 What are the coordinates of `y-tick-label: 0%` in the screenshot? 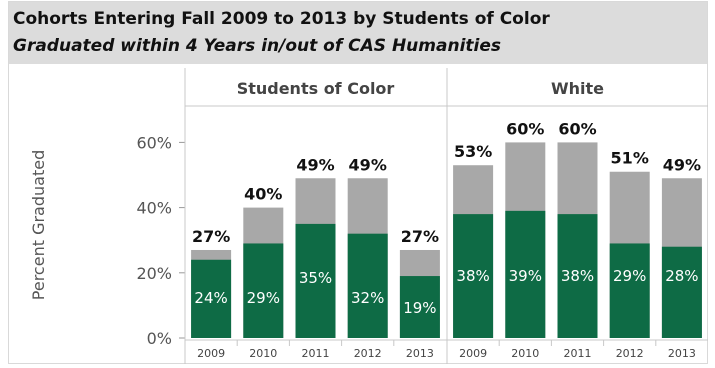 It's located at (159, 338).